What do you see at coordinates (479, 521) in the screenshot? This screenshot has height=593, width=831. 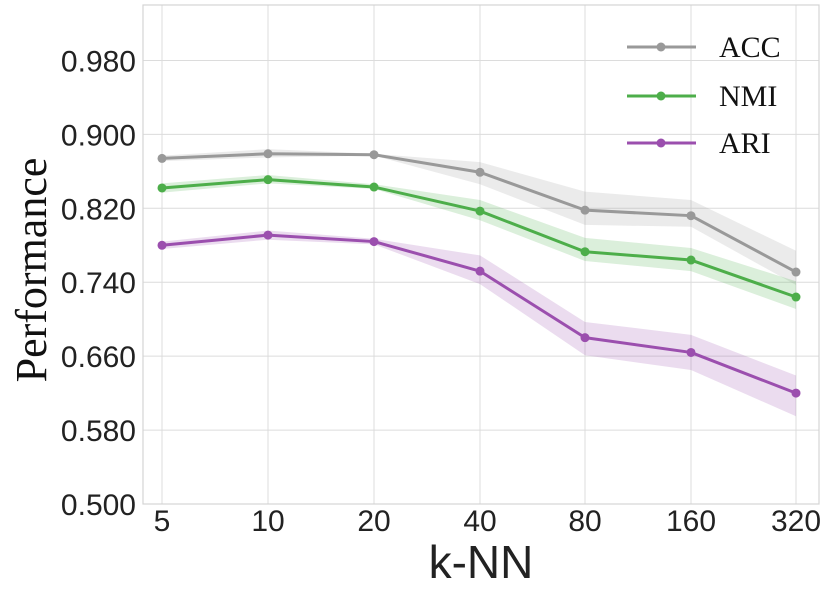 I see `x-tick-label: 40` at bounding box center [479, 521].